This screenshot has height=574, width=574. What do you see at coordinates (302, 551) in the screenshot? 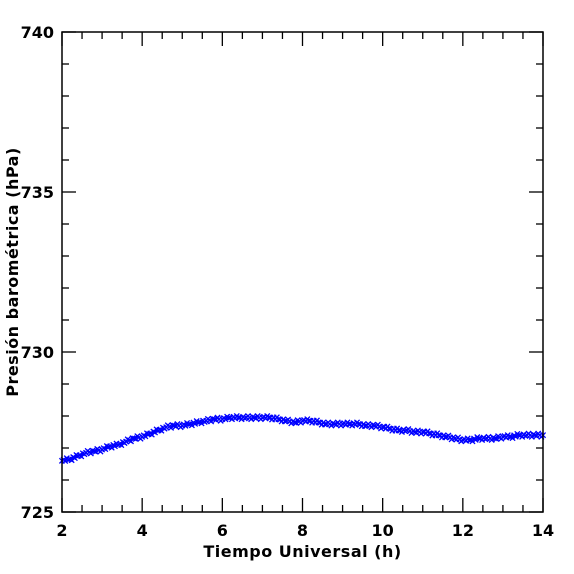
I see `x-axis-title: Tiempo Universal (h)` at bounding box center [302, 551].